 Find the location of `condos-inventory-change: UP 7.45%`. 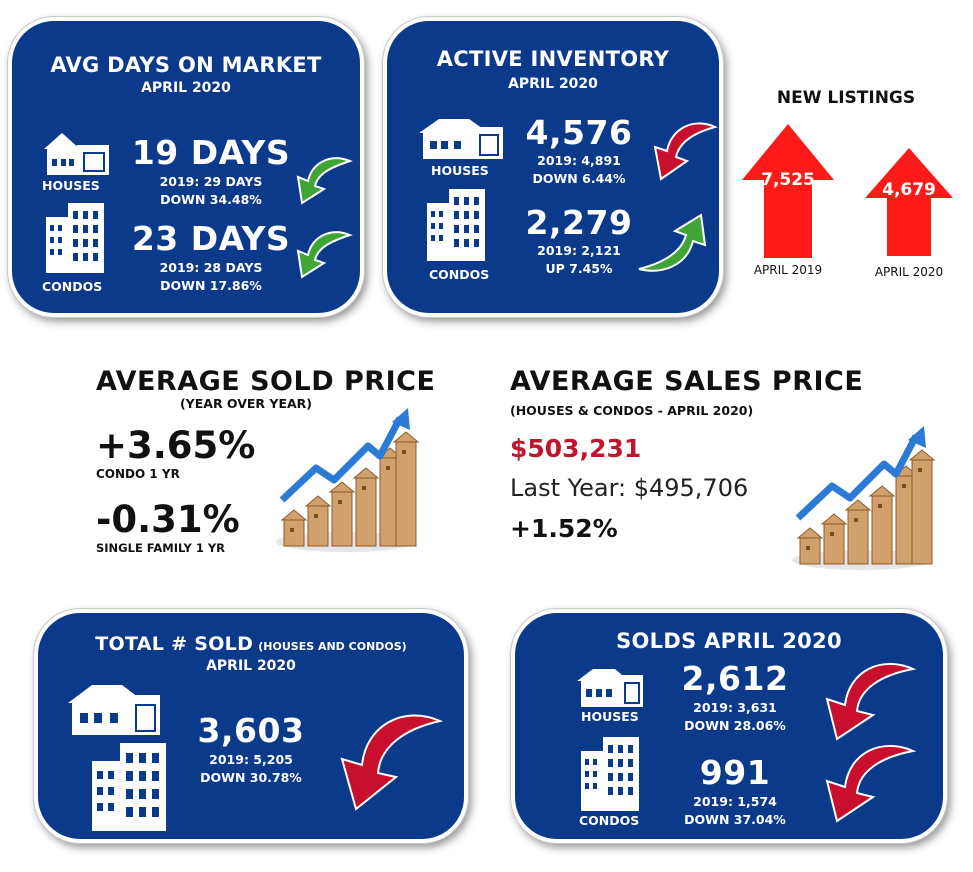

condos-inventory-change: UP 7.45% is located at coordinates (579, 268).